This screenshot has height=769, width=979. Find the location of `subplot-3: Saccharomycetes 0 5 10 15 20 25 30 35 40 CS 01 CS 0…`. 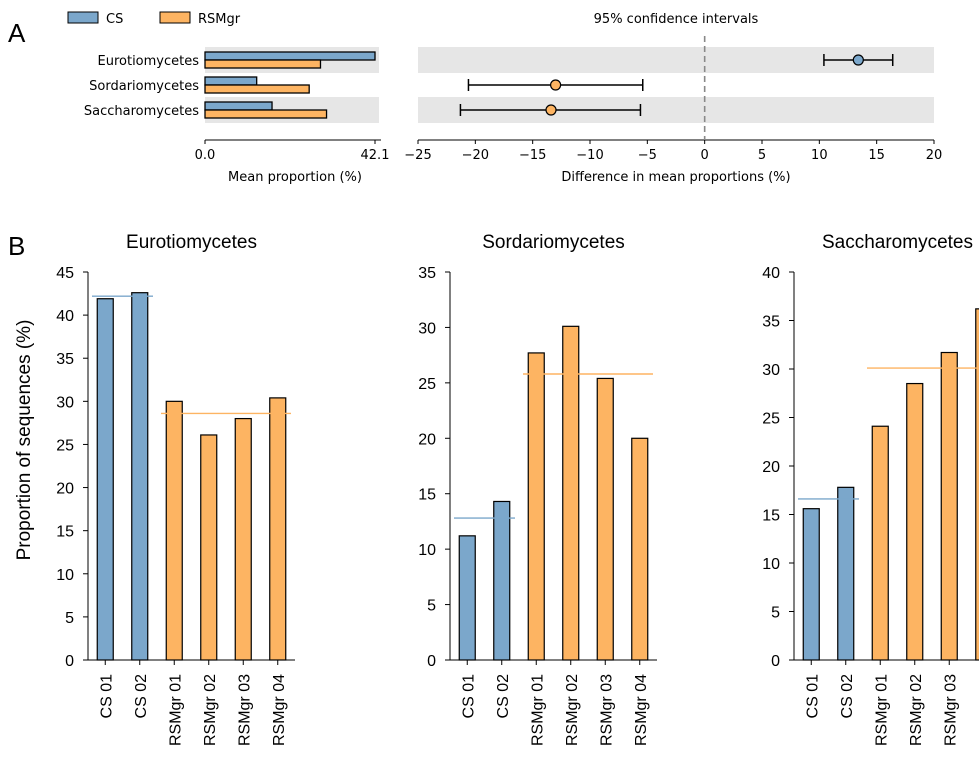

subplot-3: Saccharomycetes 0 5 10 15 20 25 30 35 40 CS 01 CS 0… is located at coordinates (870, 489).